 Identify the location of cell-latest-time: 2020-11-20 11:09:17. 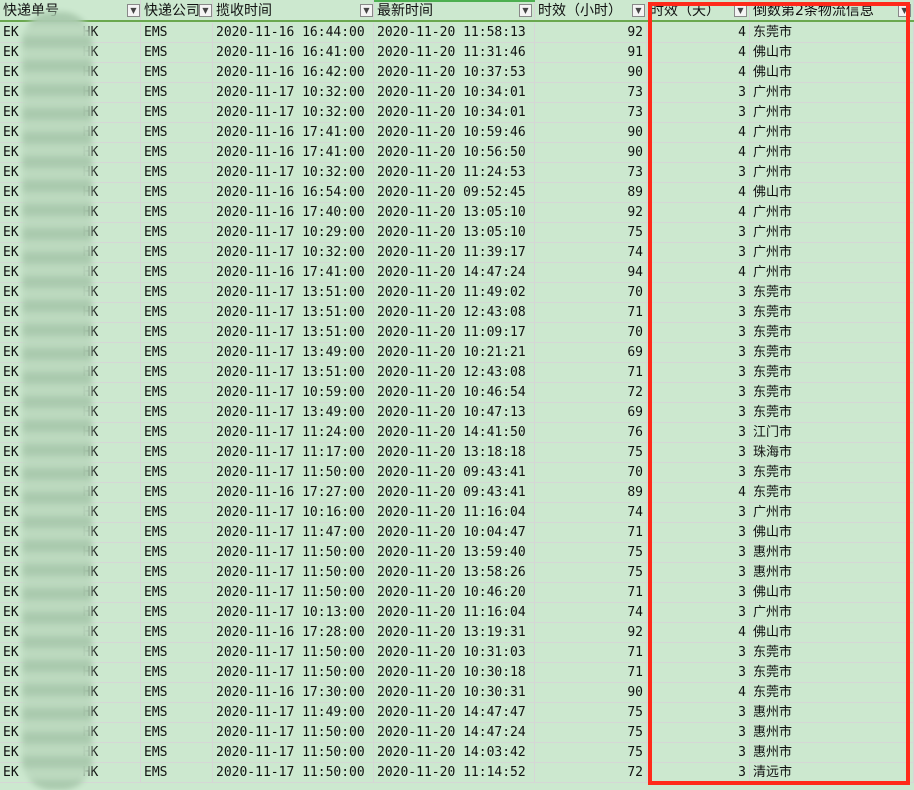
(454, 333).